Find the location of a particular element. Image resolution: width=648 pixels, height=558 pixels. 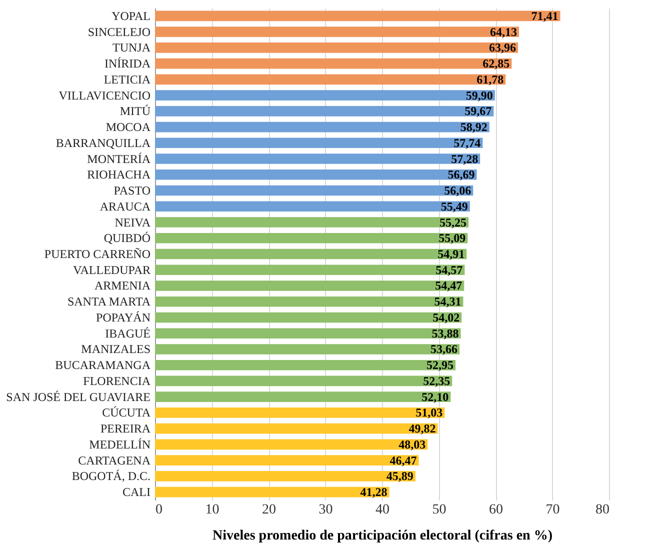

y-tick-label: LETICIA is located at coordinates (127, 79).